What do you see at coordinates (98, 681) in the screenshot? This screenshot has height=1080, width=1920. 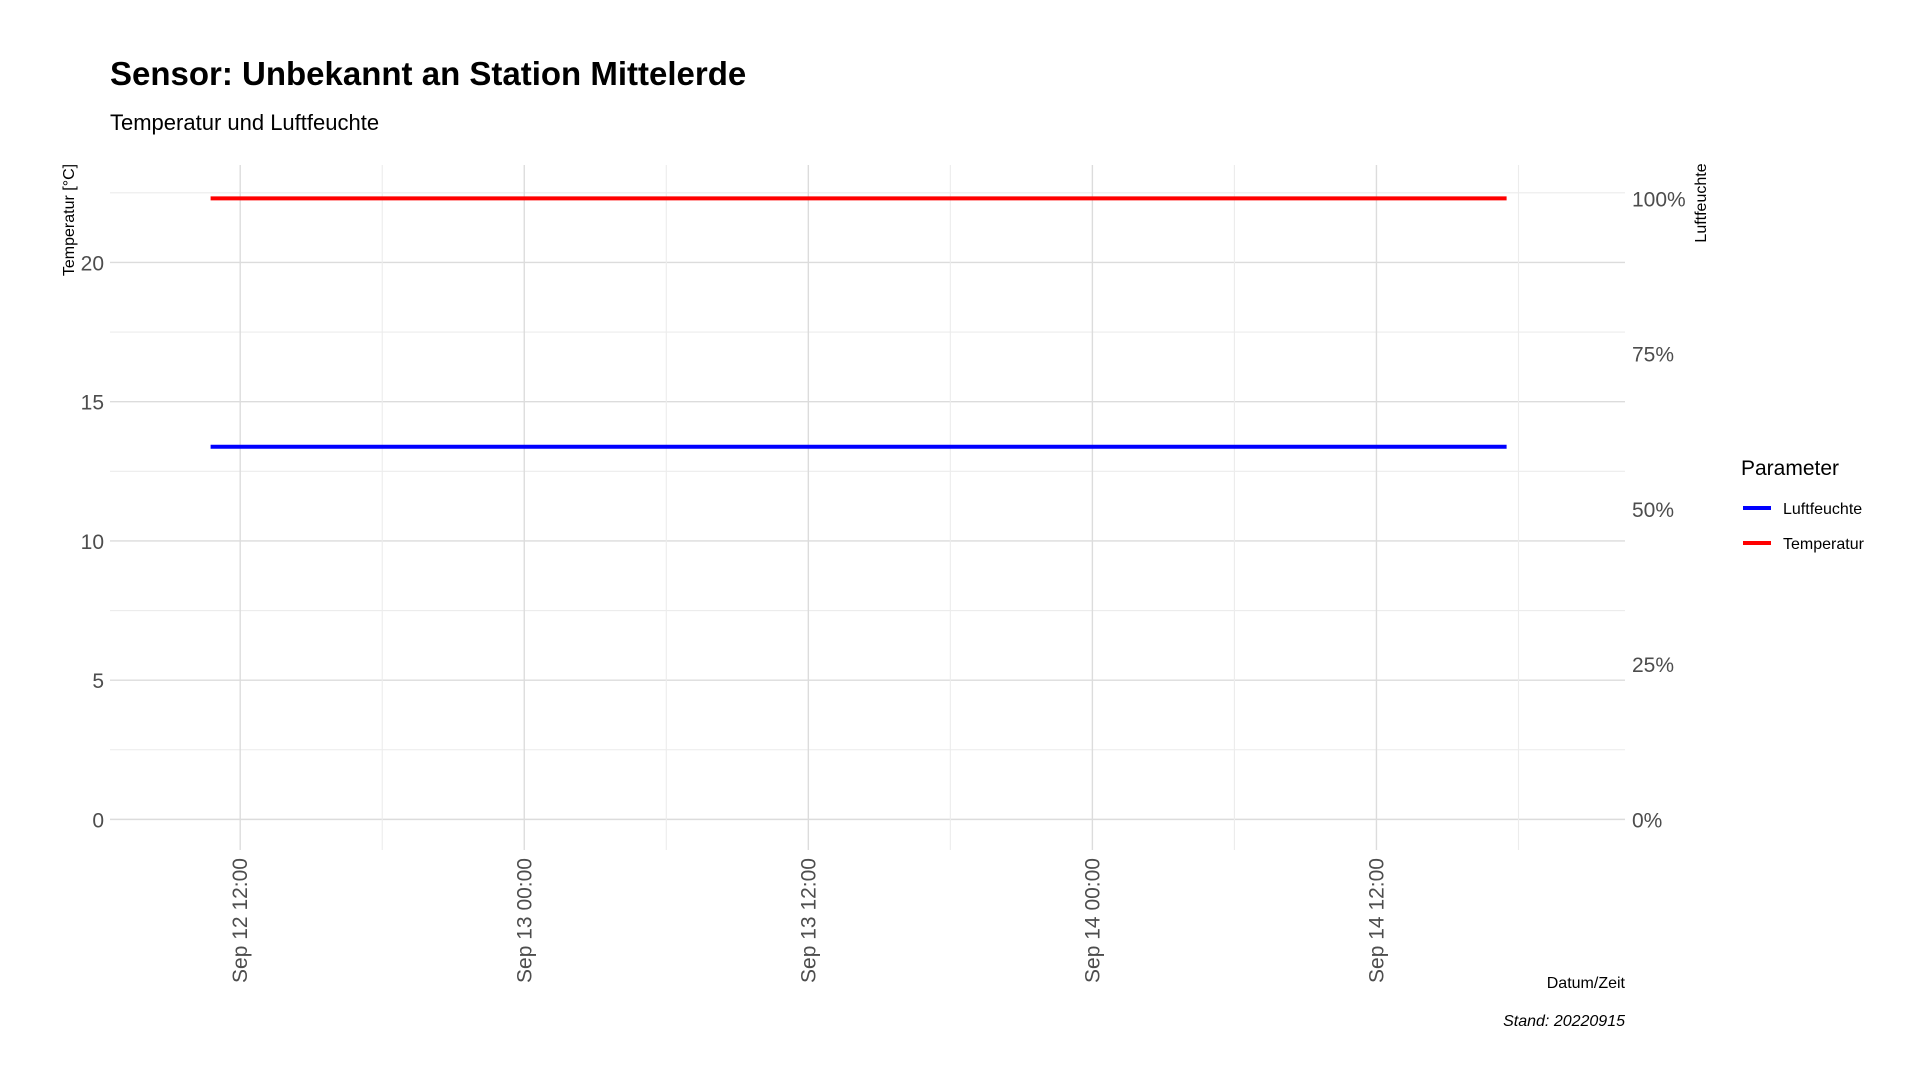 I see `y-tick-label-left: 5` at bounding box center [98, 681].